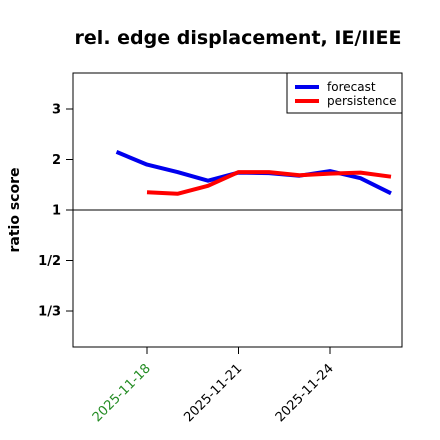  What do you see at coordinates (15, 210) in the screenshot?
I see `y-axis-label: ratio score` at bounding box center [15, 210].